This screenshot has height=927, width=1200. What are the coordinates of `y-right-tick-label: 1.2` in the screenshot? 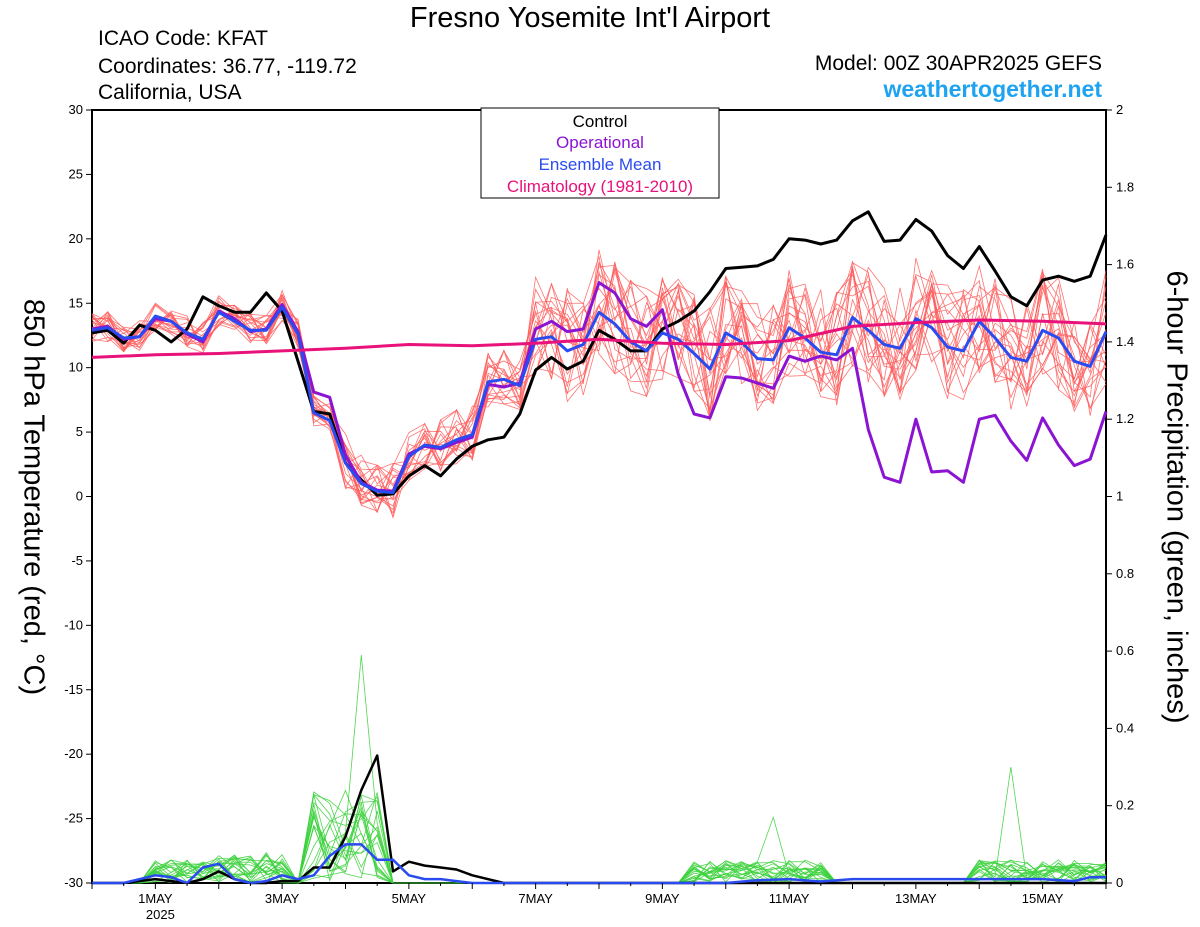 It's located at (1125, 418).